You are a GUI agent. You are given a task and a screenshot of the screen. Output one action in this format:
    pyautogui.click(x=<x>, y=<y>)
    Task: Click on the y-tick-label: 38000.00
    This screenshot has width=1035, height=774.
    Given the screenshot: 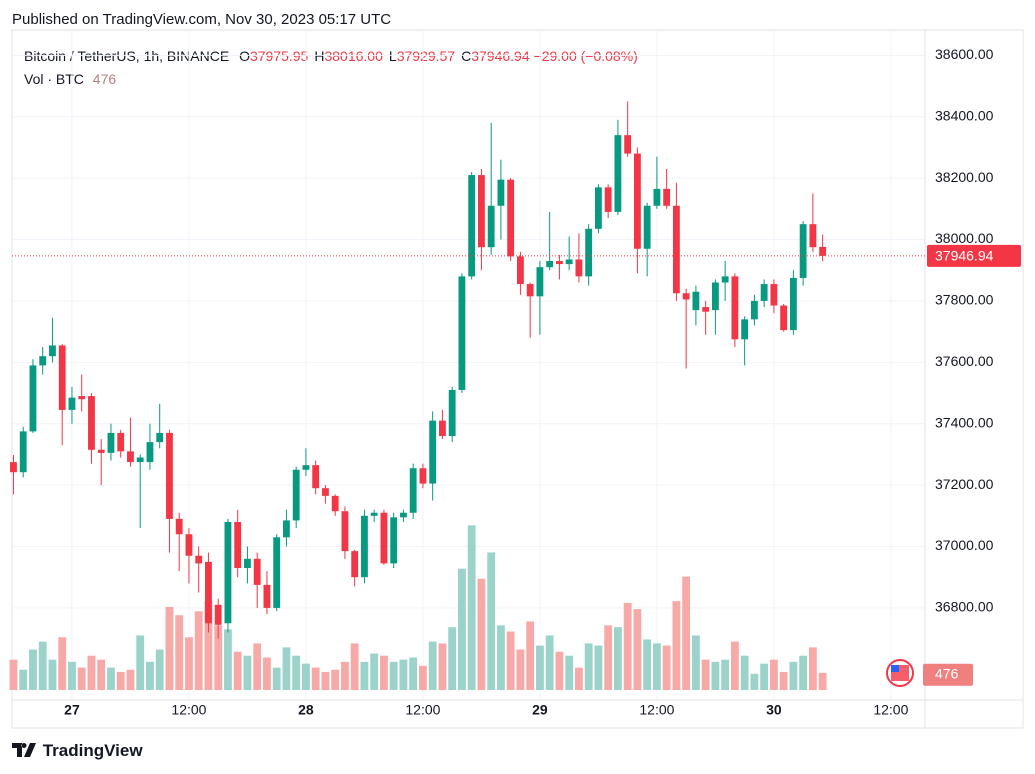 What is the action you would take?
    pyautogui.click(x=964, y=238)
    